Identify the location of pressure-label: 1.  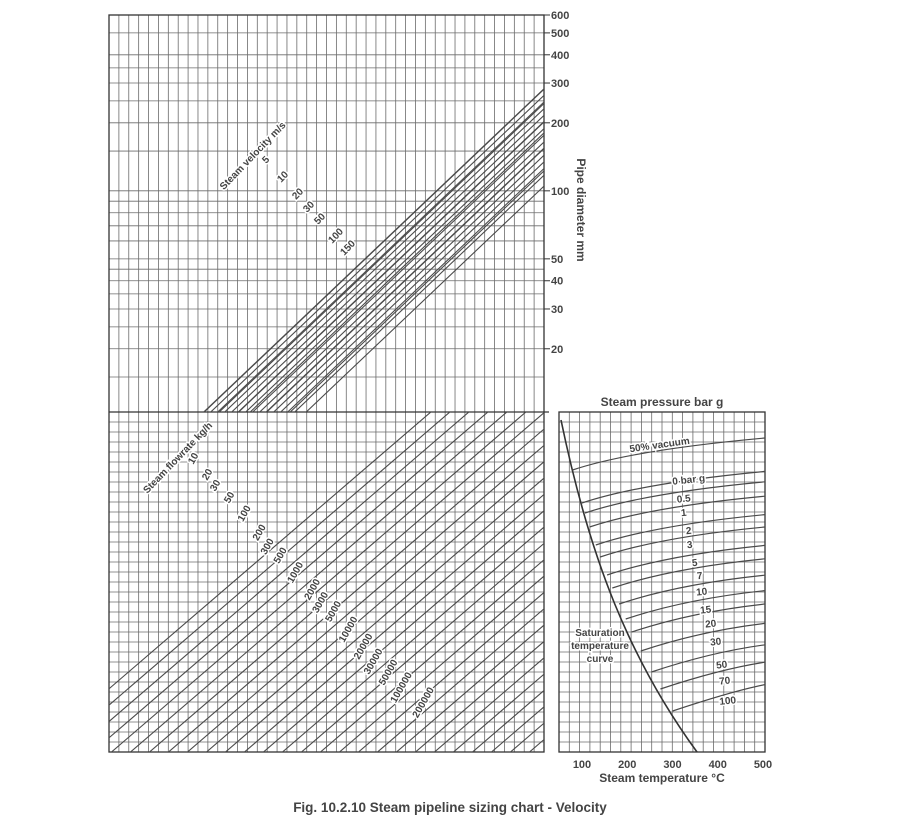
(683, 514).